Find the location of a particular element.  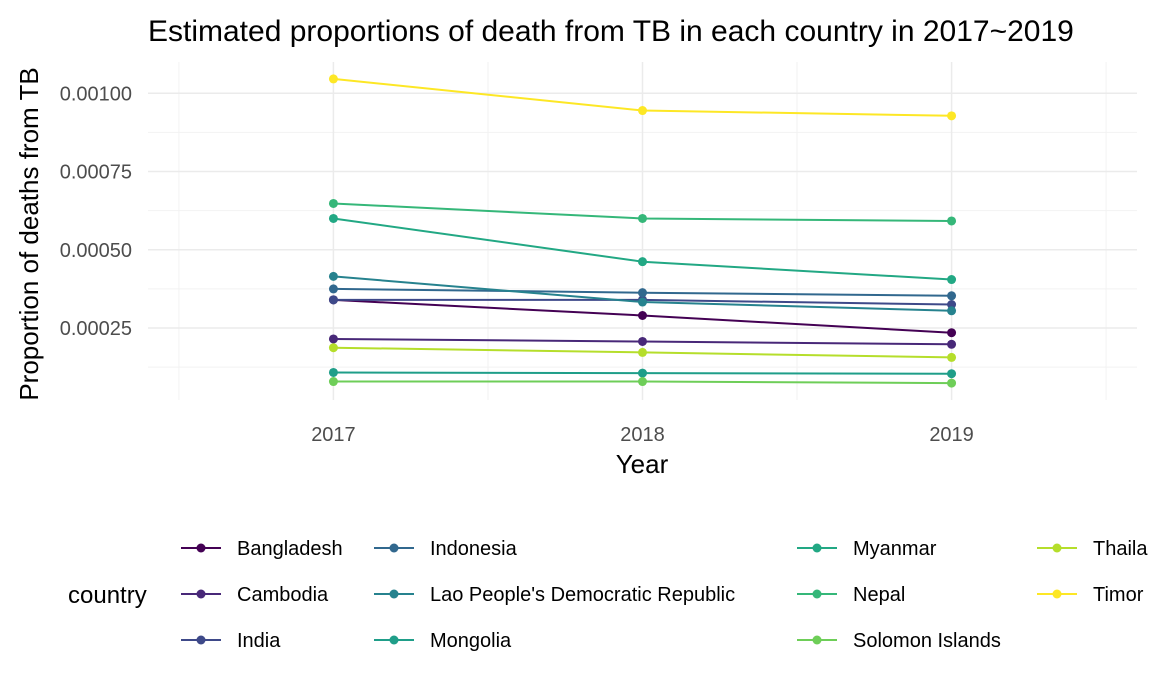

legend-label: India is located at coordinates (259, 641).